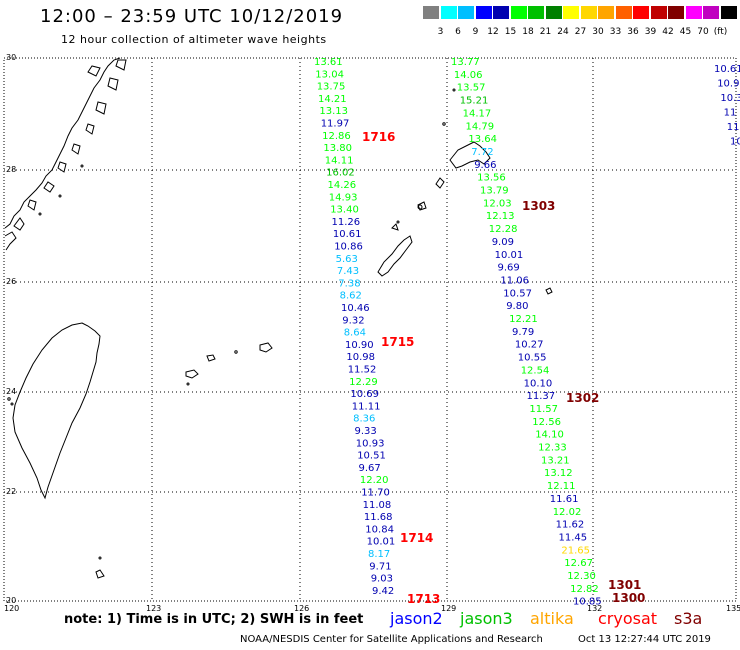  Describe the element at coordinates (454, 90) in the screenshot. I see `yakushima-islet` at that location.